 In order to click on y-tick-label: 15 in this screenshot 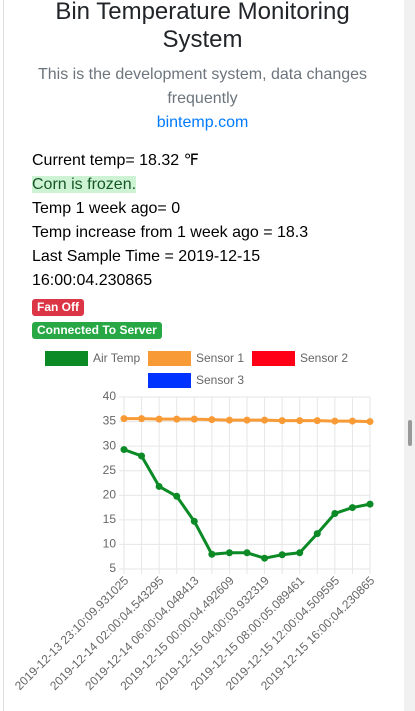, I will do `click(110, 519)`.